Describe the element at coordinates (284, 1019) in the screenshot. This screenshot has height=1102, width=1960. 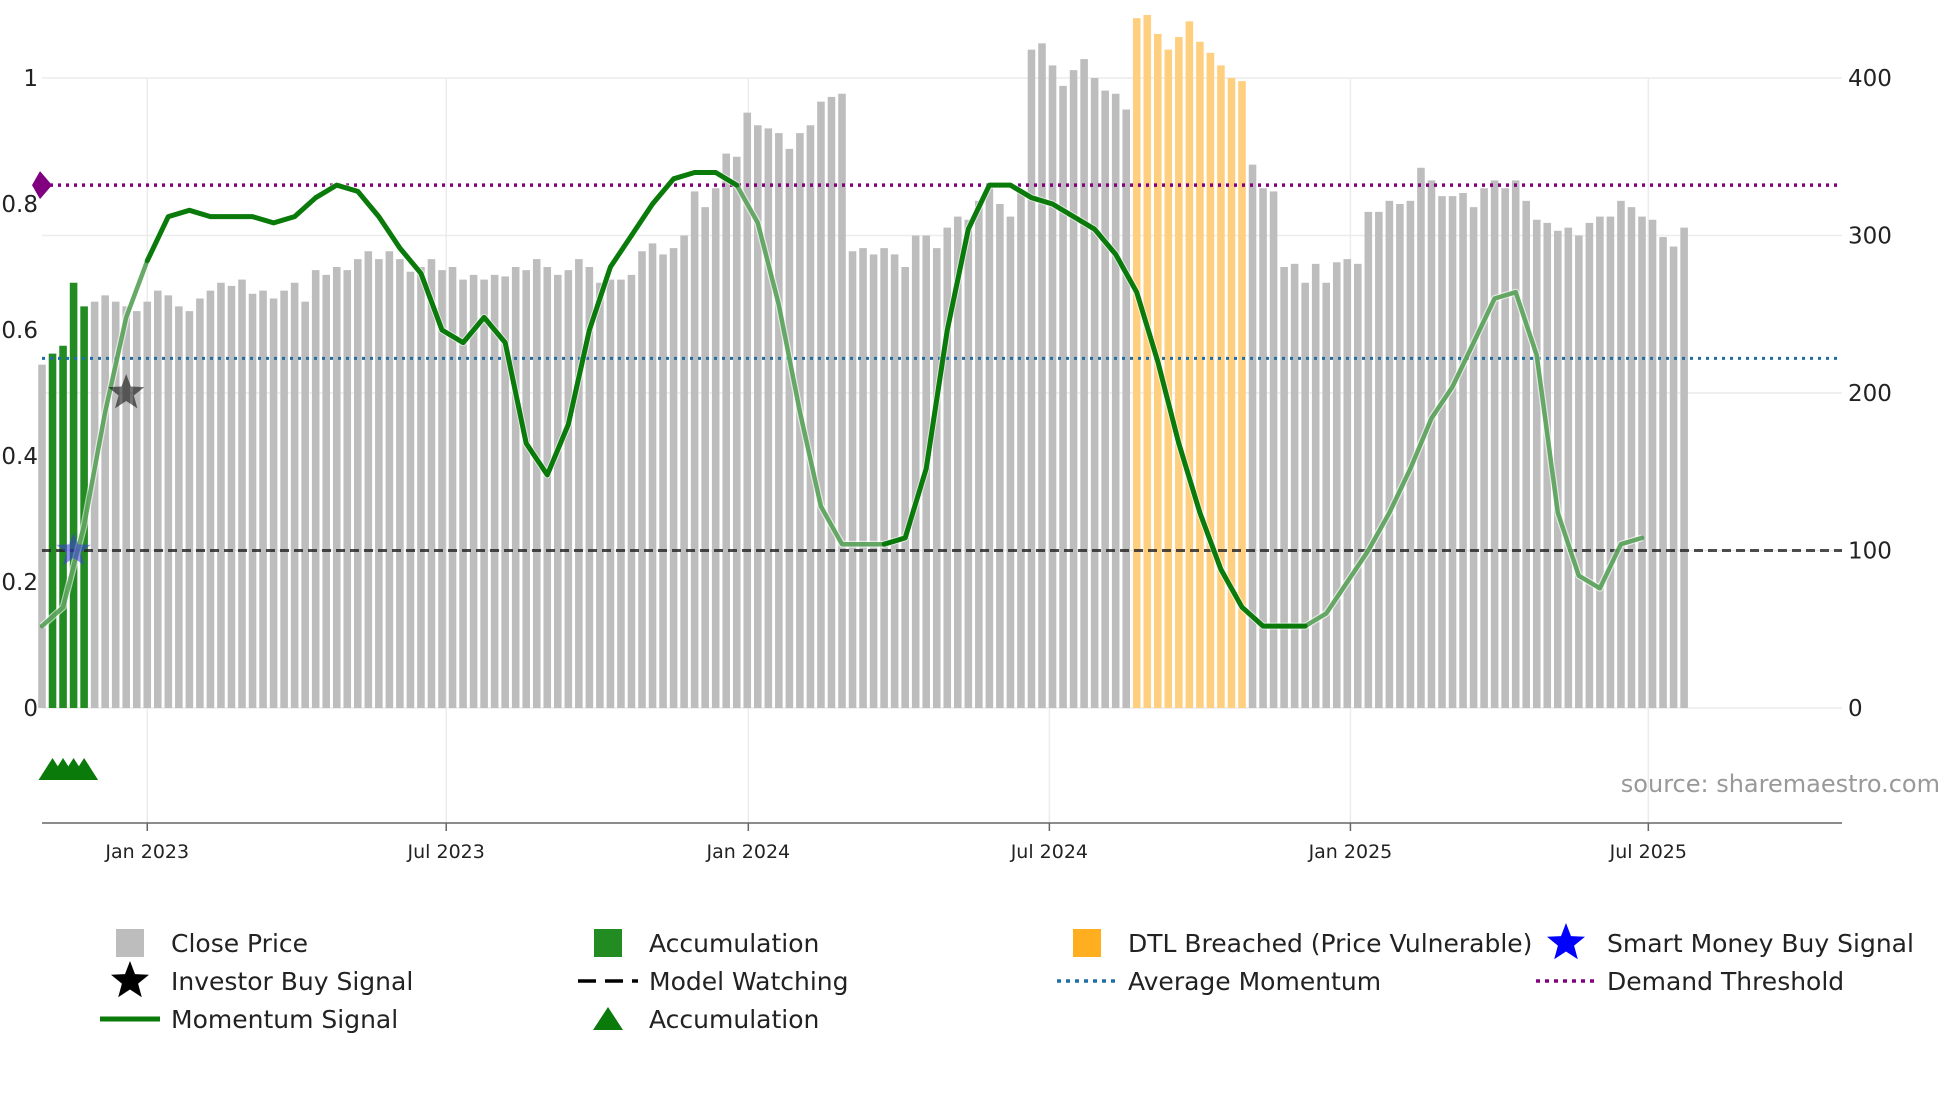
I see `legend-label: Momentum Signal` at that location.